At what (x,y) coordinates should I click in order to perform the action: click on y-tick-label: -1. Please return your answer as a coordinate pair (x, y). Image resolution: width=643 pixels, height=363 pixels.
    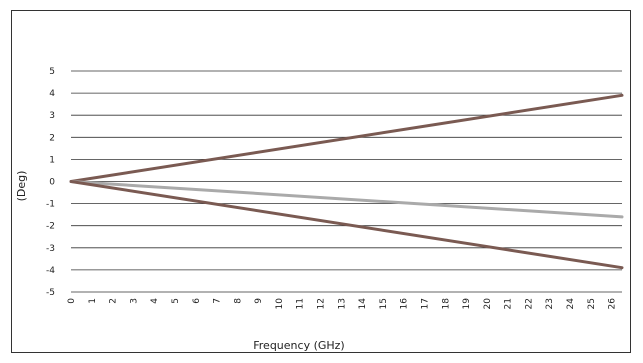
    Looking at the image, I should click on (50, 205).